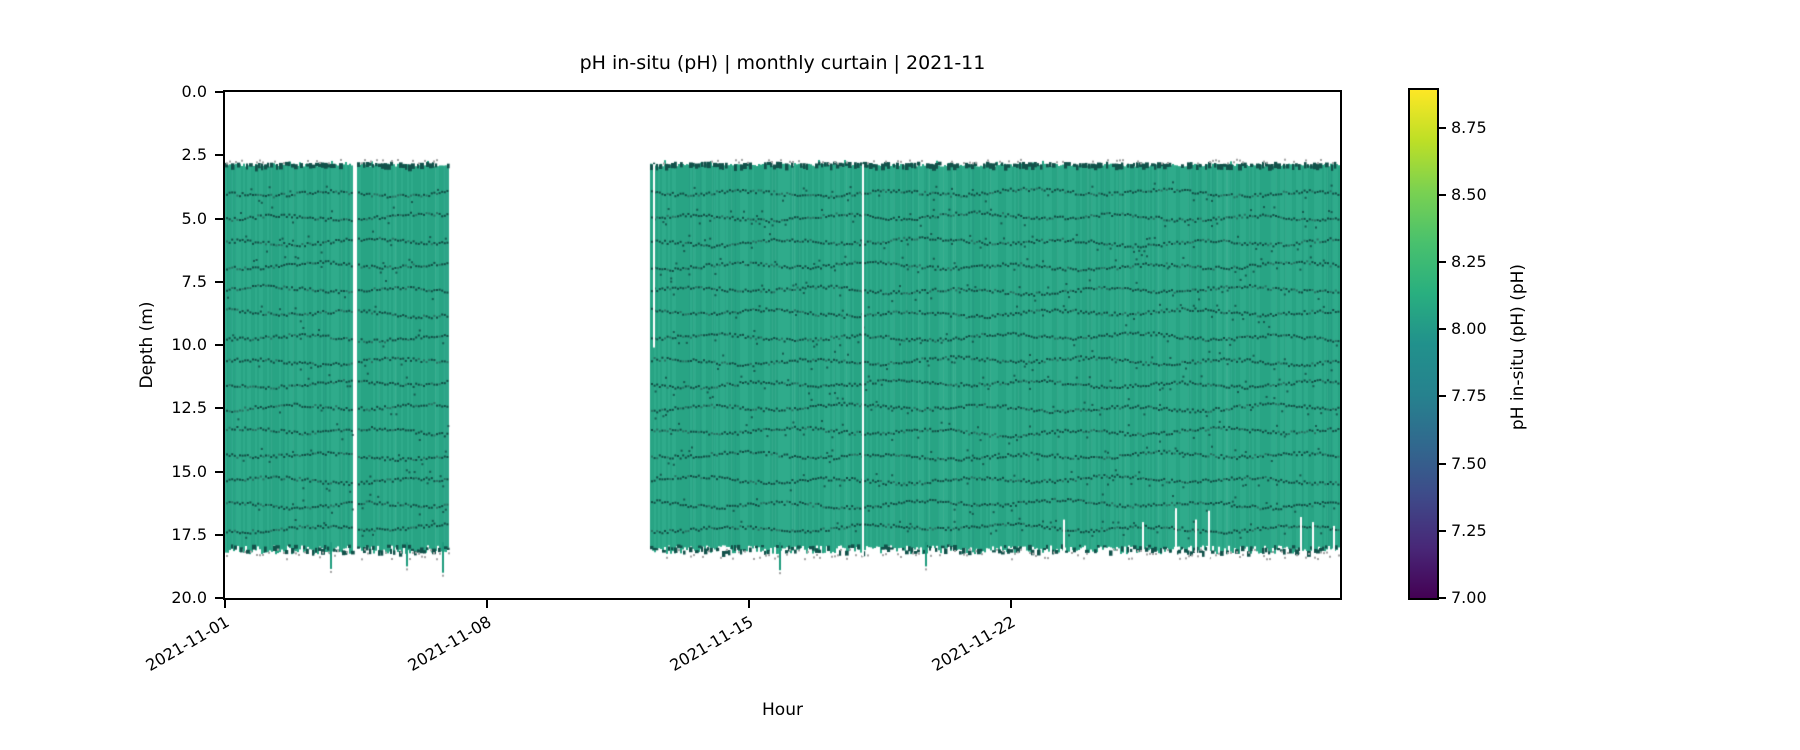 This screenshot has width=1800, height=750. Describe the element at coordinates (1469, 127) in the screenshot. I see `colorbar-tick-label: 8.75` at that location.